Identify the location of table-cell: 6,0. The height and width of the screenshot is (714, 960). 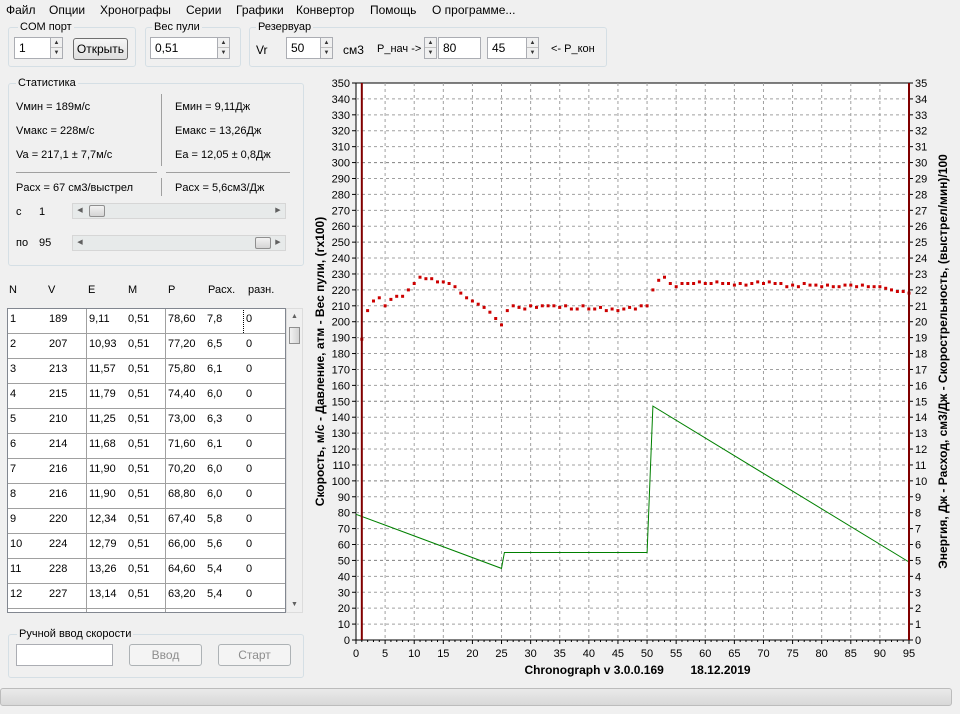
(225, 396).